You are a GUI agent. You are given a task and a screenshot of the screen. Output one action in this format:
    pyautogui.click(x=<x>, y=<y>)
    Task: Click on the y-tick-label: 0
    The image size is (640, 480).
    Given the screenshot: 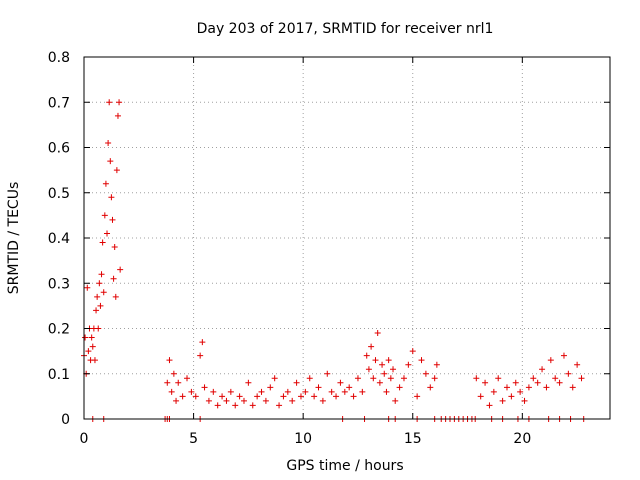 What is the action you would take?
    pyautogui.click(x=65, y=420)
    